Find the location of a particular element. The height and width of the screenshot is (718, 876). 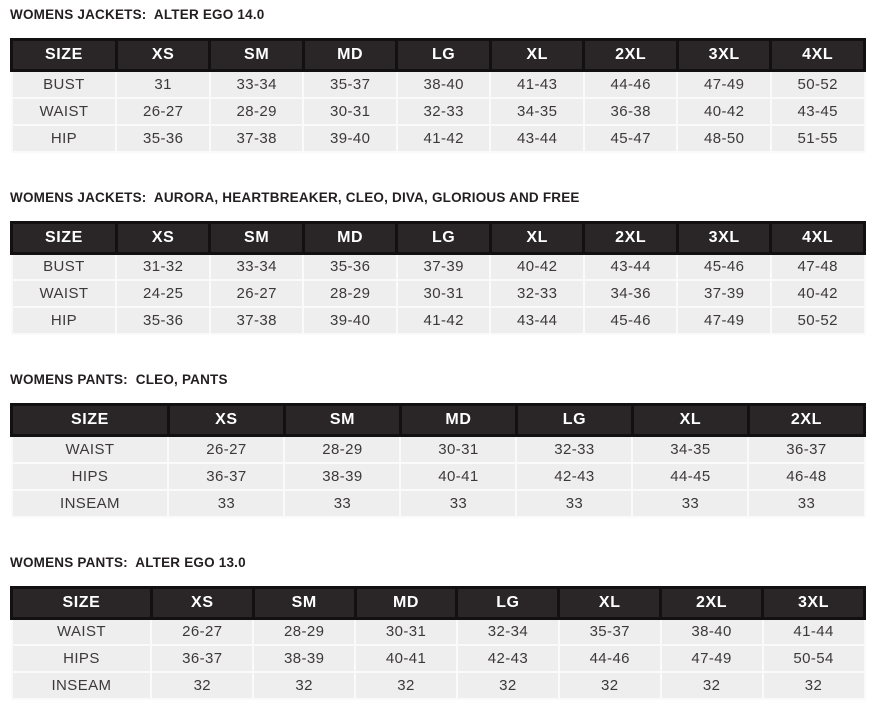

data-cell: 50-52 is located at coordinates (817, 84).